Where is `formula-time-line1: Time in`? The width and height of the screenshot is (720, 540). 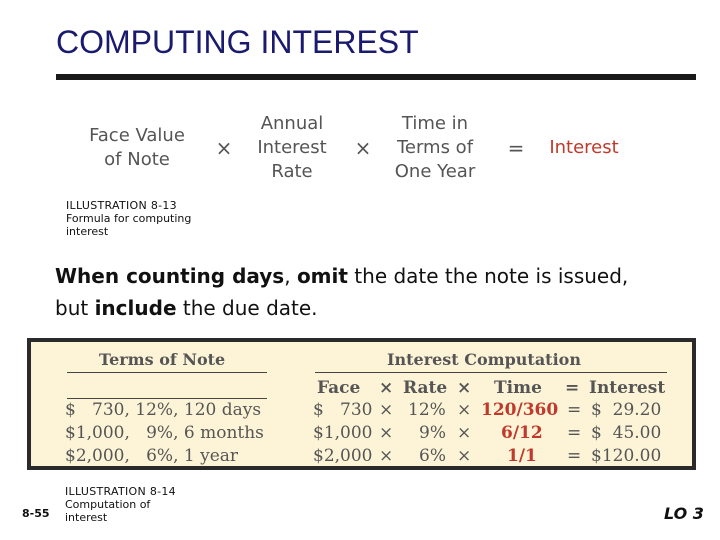 formula-time-line1: Time in is located at coordinates (435, 123).